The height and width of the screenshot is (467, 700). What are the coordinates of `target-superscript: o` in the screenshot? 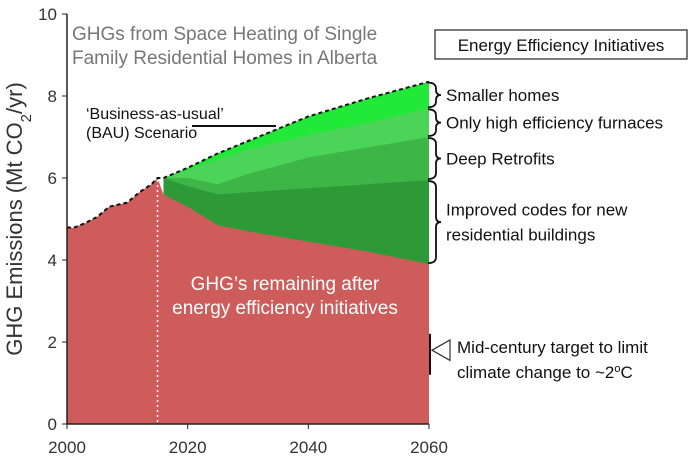 It's located at (617, 369).